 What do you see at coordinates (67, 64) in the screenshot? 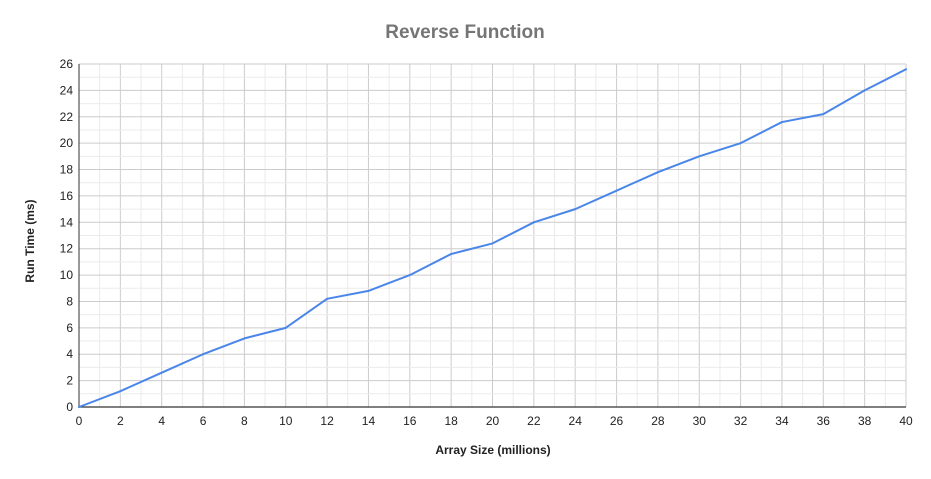
I see `y-tick-label: 26` at bounding box center [67, 64].